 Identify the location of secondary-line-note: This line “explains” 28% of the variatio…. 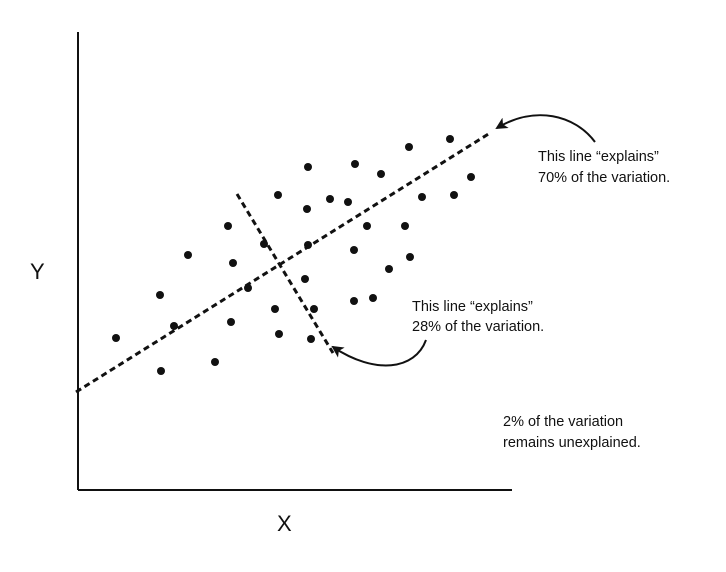
(478, 317).